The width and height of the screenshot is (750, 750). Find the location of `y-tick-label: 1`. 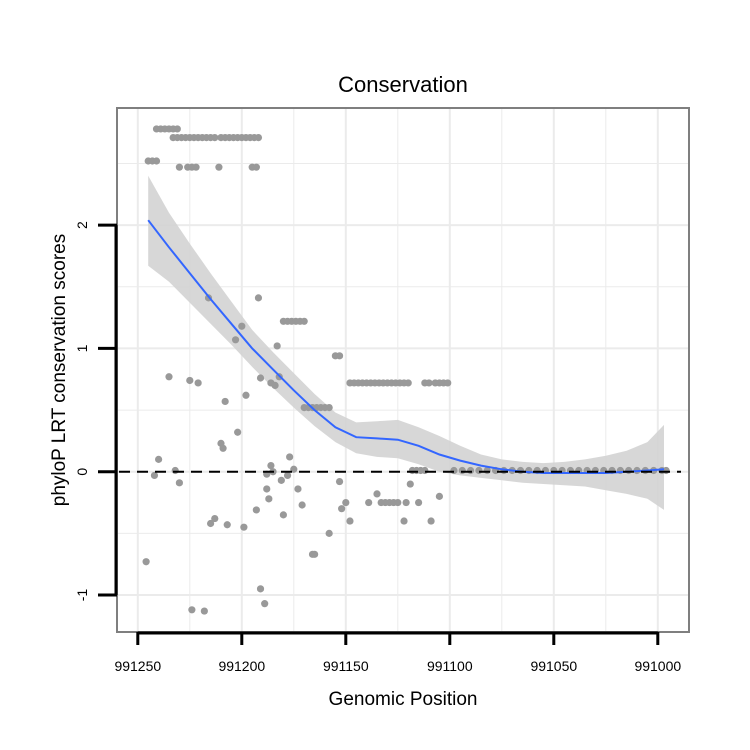

y-tick-label: 1 is located at coordinates (82, 348).